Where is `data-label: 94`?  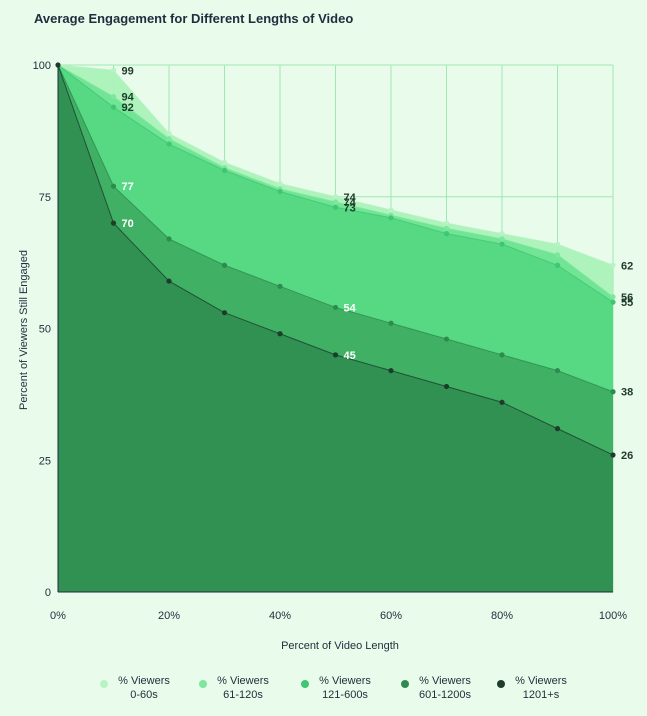
data-label: 94 is located at coordinates (128, 98).